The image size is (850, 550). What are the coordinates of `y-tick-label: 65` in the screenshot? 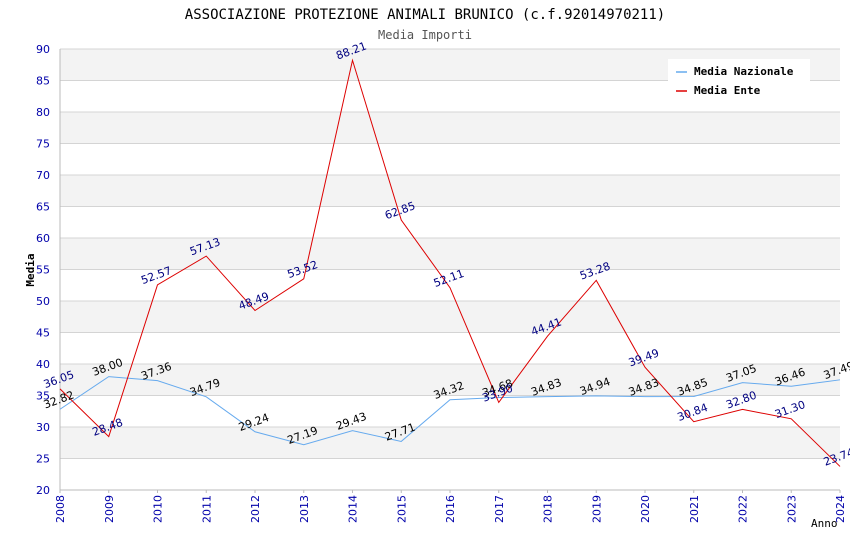 It's located at (43, 207).